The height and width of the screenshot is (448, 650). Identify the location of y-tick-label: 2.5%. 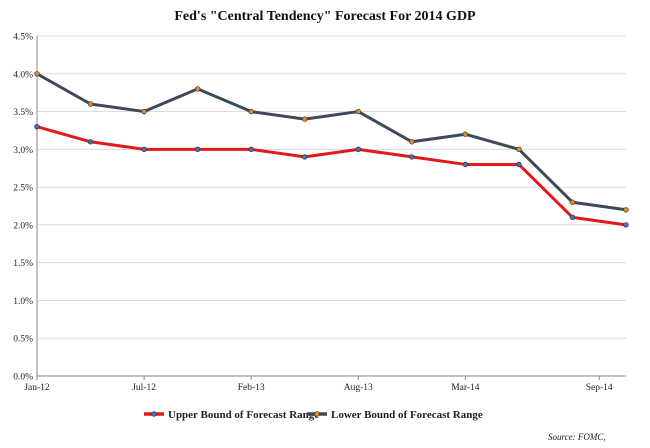
(23, 189).